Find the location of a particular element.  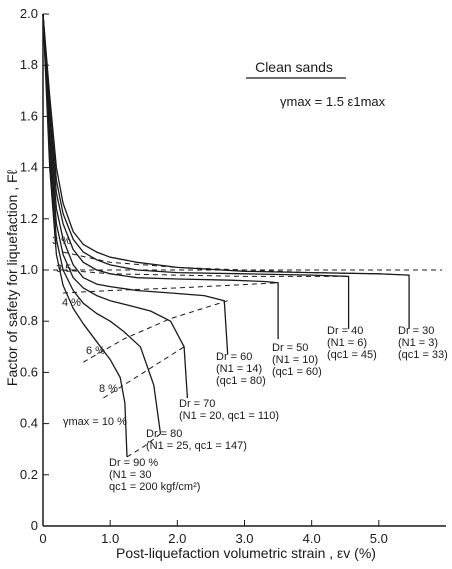

gamma-label-2: 4 % is located at coordinates (71, 303).